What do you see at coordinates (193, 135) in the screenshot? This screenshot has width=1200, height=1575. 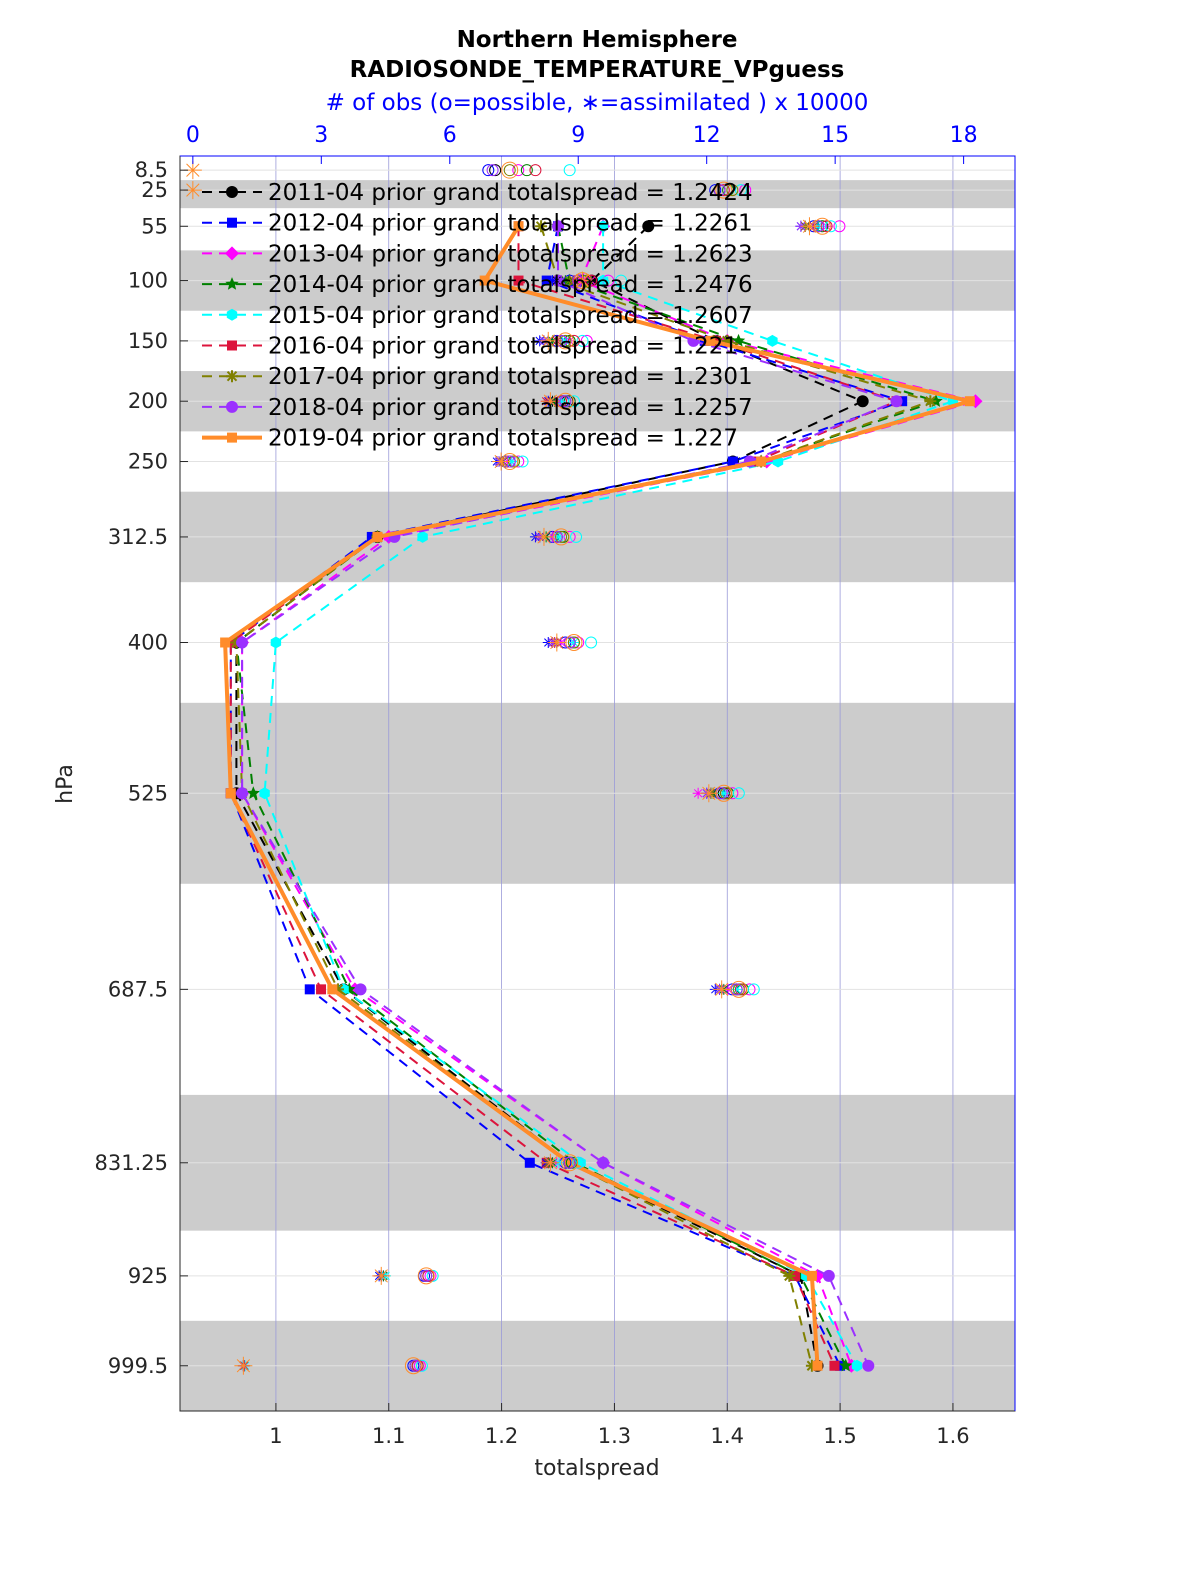 I see `top-tick-label-0: 0` at bounding box center [193, 135].